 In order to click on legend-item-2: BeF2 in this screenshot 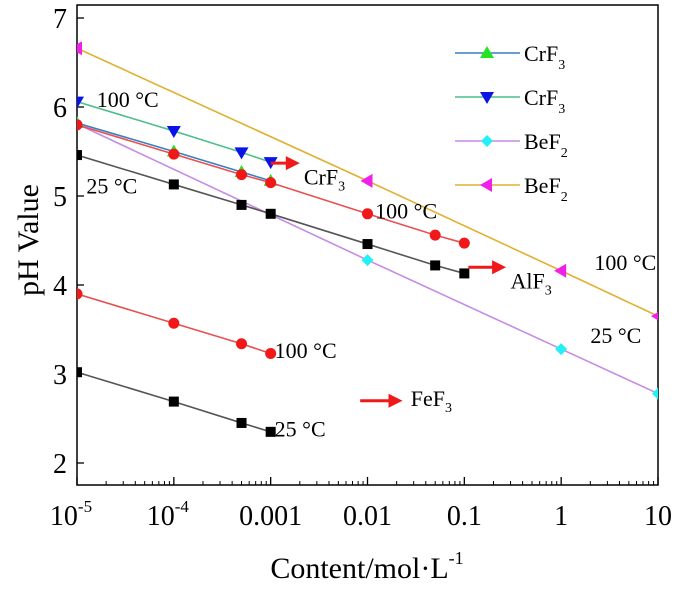, I will do `click(511, 145)`.